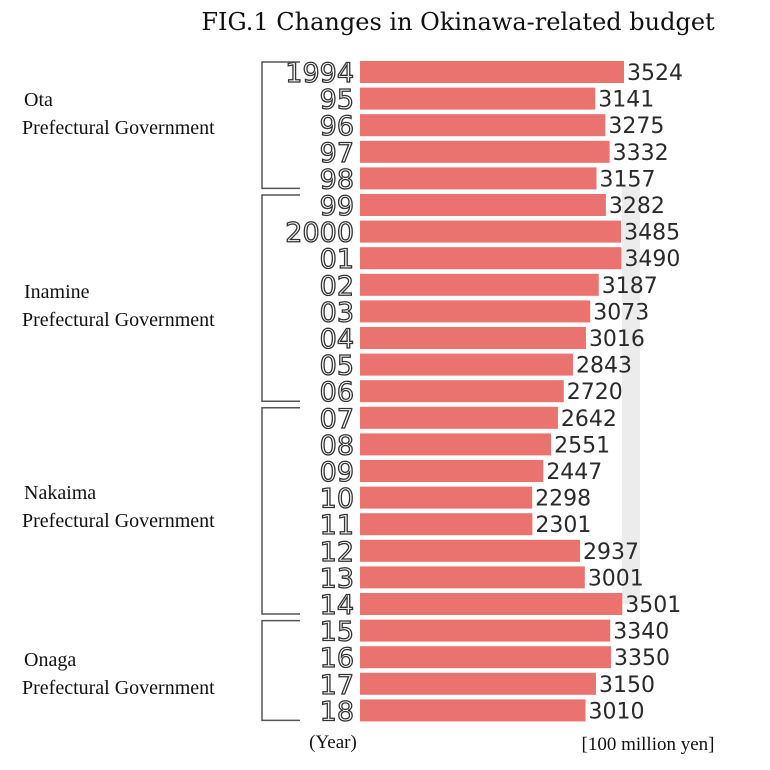 This screenshot has height=770, width=770. Describe the element at coordinates (648, 744) in the screenshot. I see `unit-label: [100 million yen]` at that location.